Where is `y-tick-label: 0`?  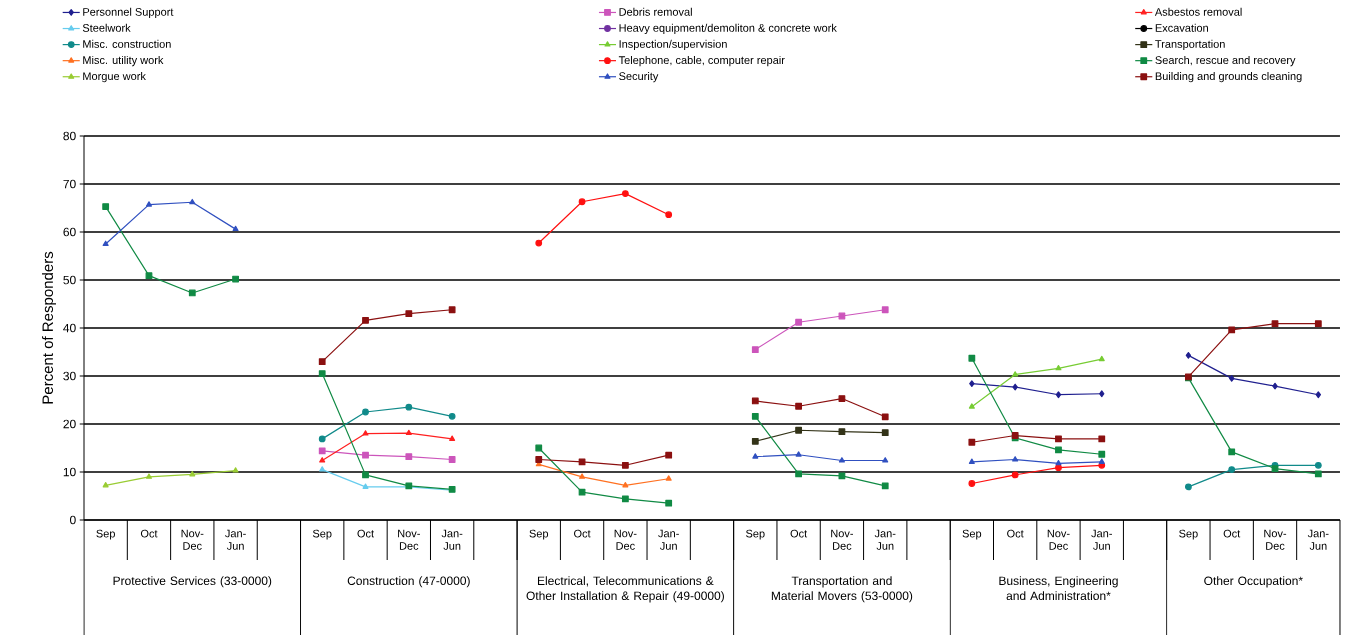 y-tick-label: 0 is located at coordinates (73, 520).